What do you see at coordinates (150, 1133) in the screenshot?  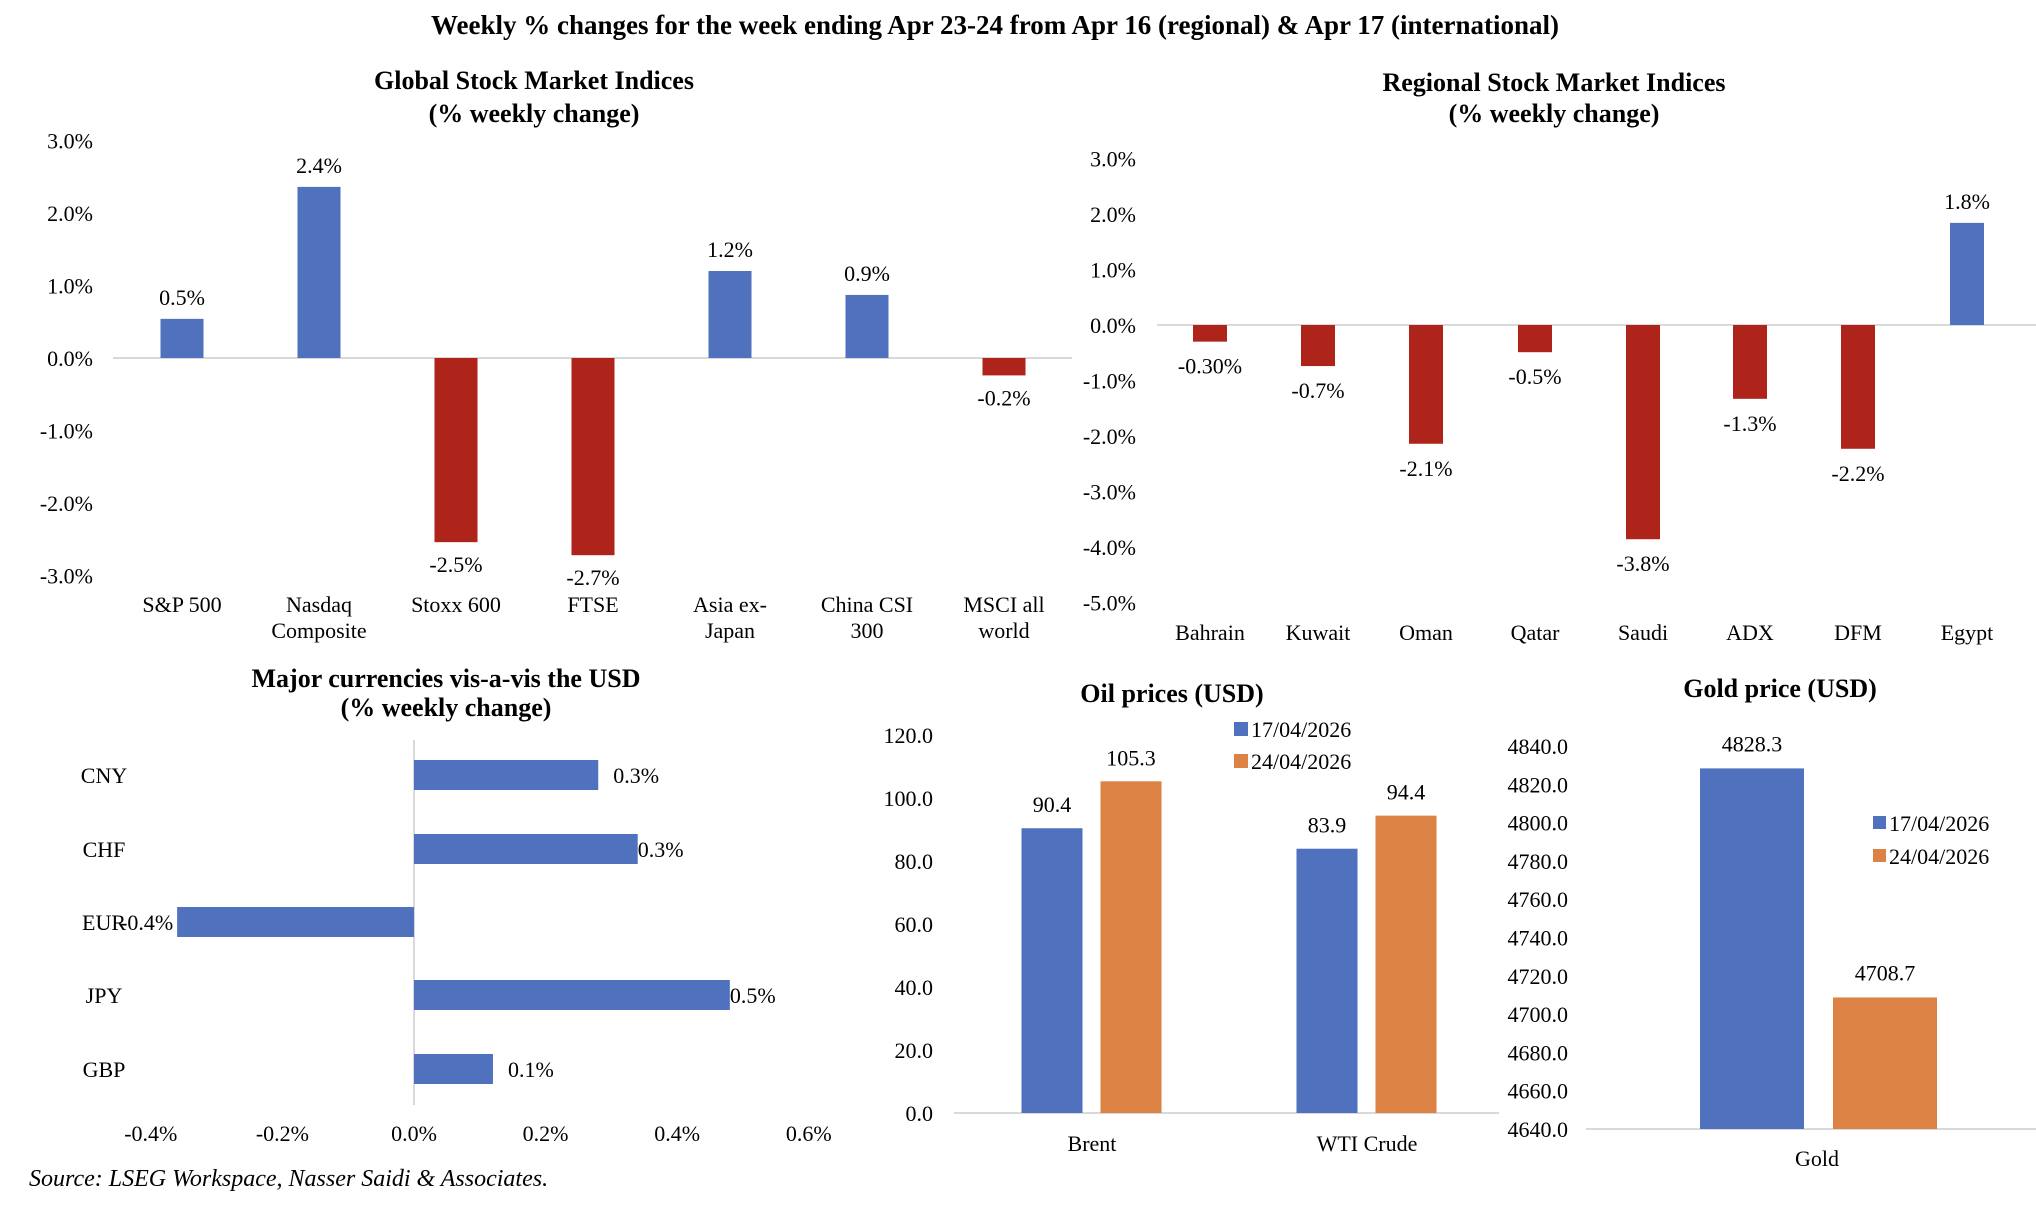 I see `x-tick-label: -0.4%` at bounding box center [150, 1133].